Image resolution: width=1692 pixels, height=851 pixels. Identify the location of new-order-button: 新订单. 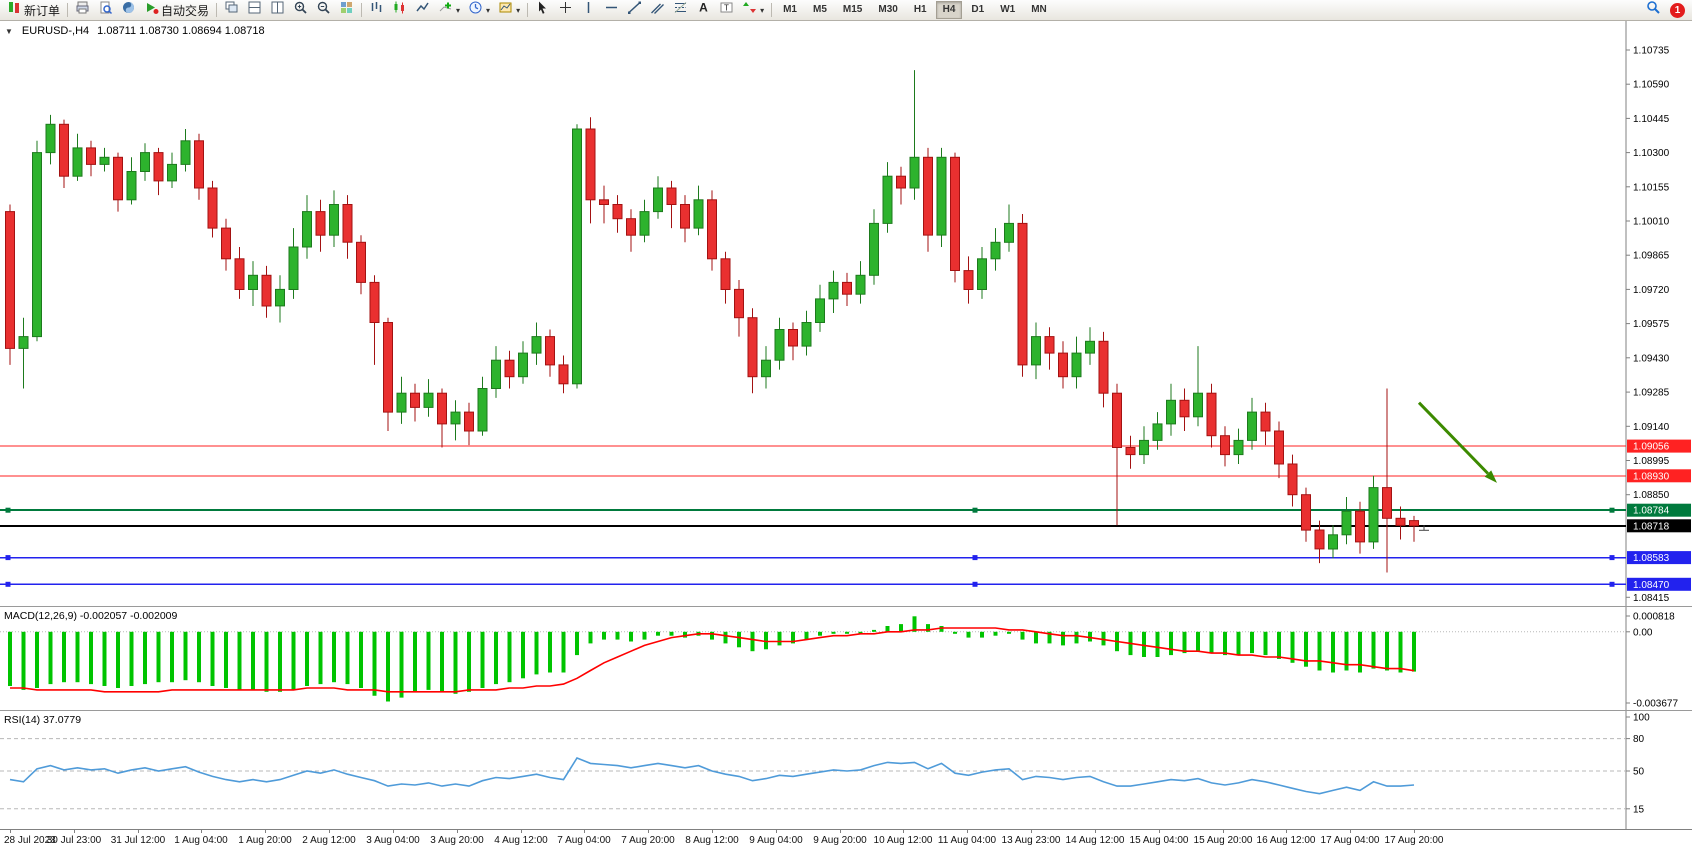
(33, 10).